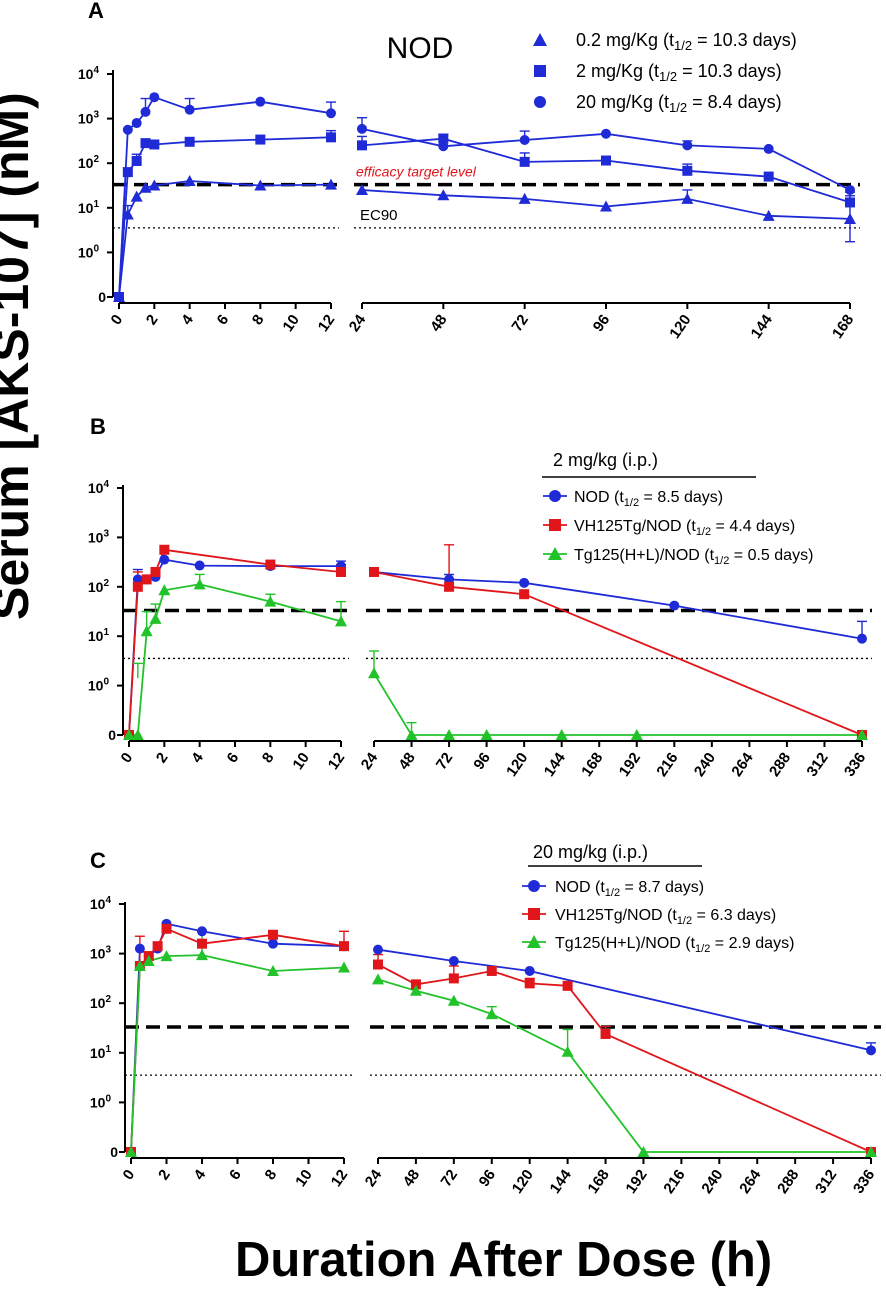 This screenshot has height=1294, width=886. I want to click on y-tick-label-a: 101, so click(89, 207).